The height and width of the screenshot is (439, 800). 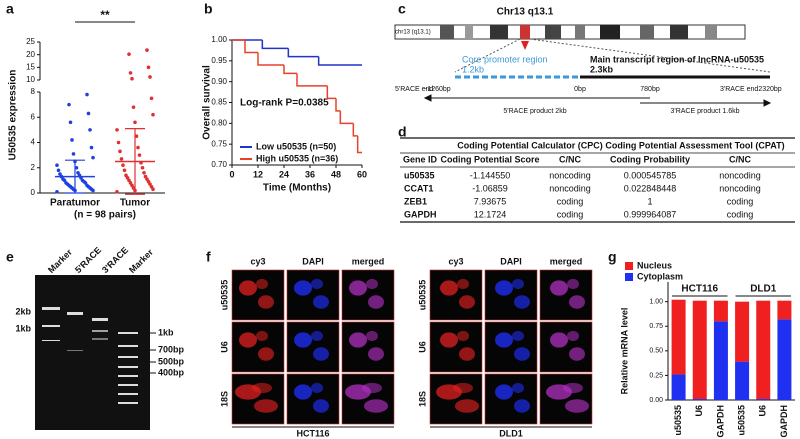 What do you see at coordinates (769, 89) in the screenshot?
I see `position: 2320bp` at bounding box center [769, 89].